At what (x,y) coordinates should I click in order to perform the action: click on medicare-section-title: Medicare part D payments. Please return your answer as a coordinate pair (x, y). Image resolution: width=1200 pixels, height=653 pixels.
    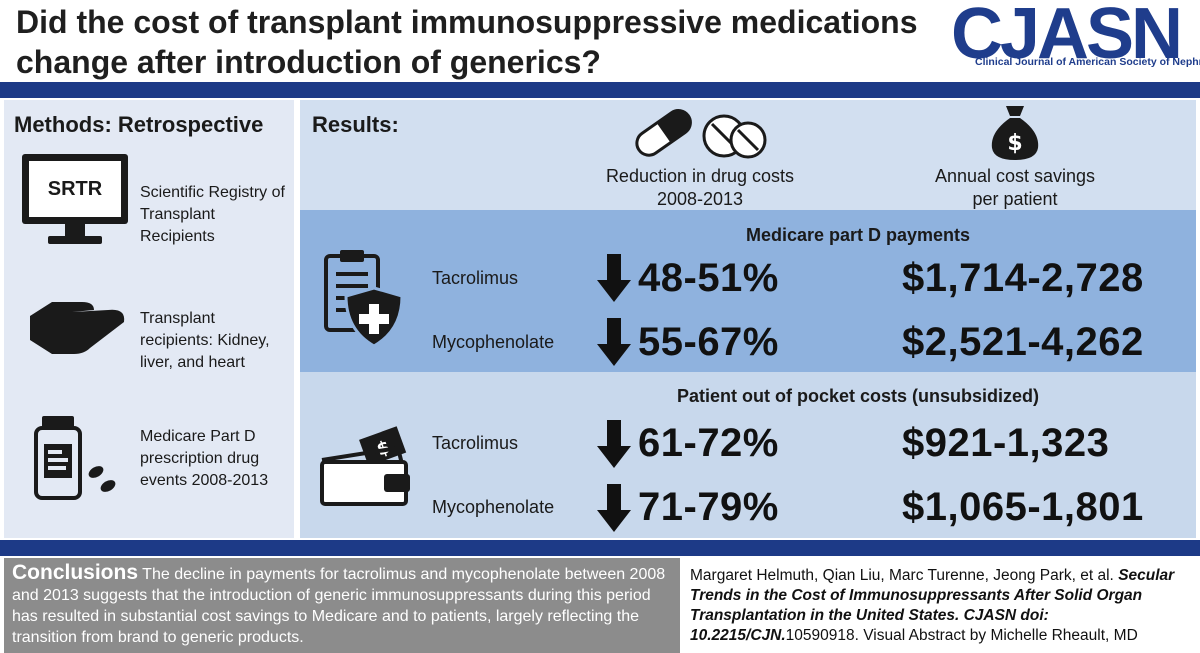
    Looking at the image, I should click on (858, 235).